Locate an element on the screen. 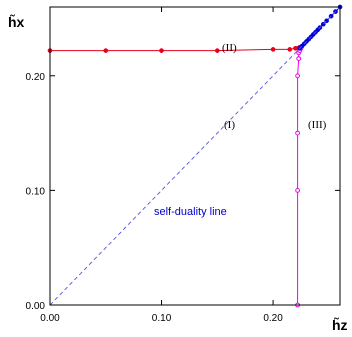  region-label-i: (I) is located at coordinates (229, 125).